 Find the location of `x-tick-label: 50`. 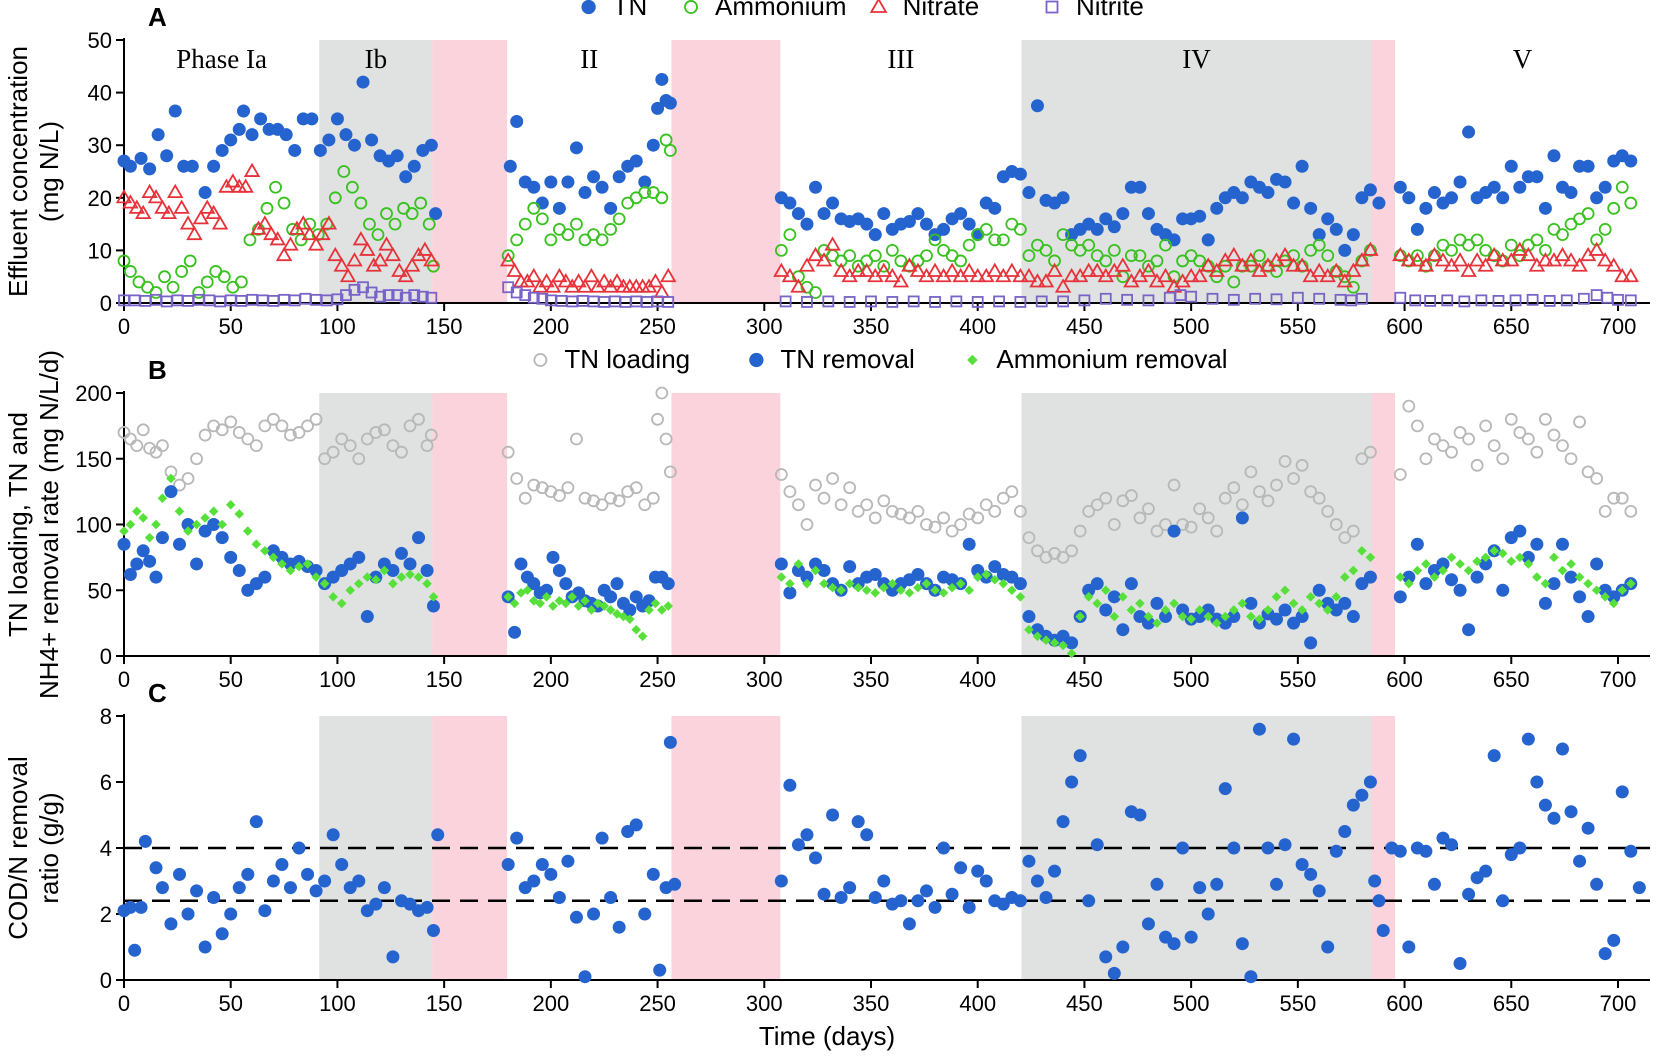

x-tick-label: 50 is located at coordinates (230, 326).